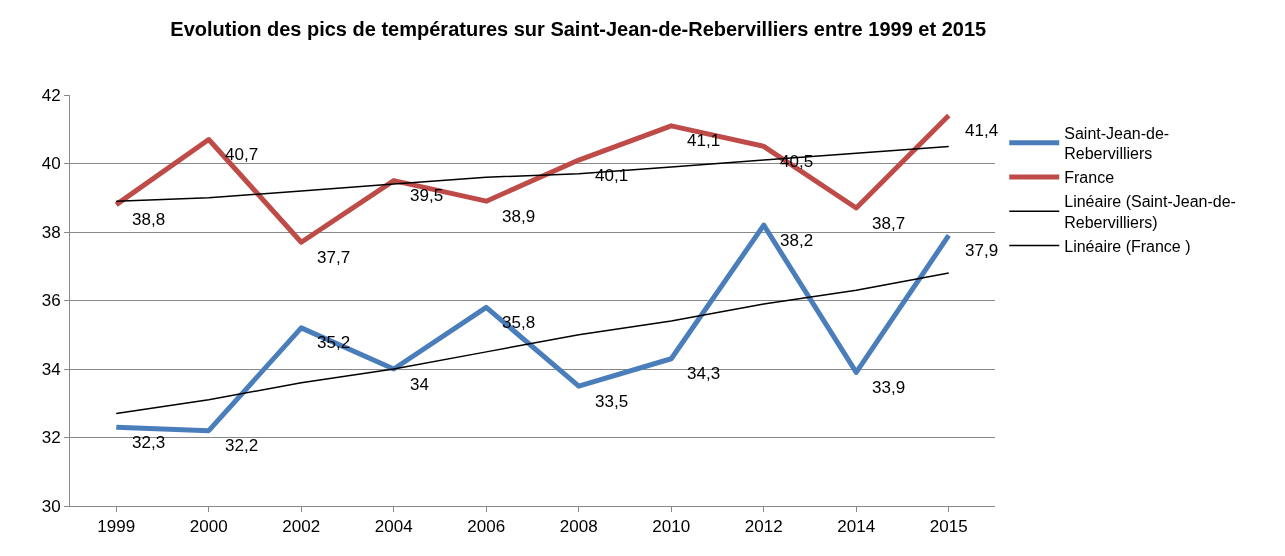 Image resolution: width=1285 pixels, height=556 pixels. Describe the element at coordinates (889, 223) in the screenshot. I see `data-label: 38,7` at that location.